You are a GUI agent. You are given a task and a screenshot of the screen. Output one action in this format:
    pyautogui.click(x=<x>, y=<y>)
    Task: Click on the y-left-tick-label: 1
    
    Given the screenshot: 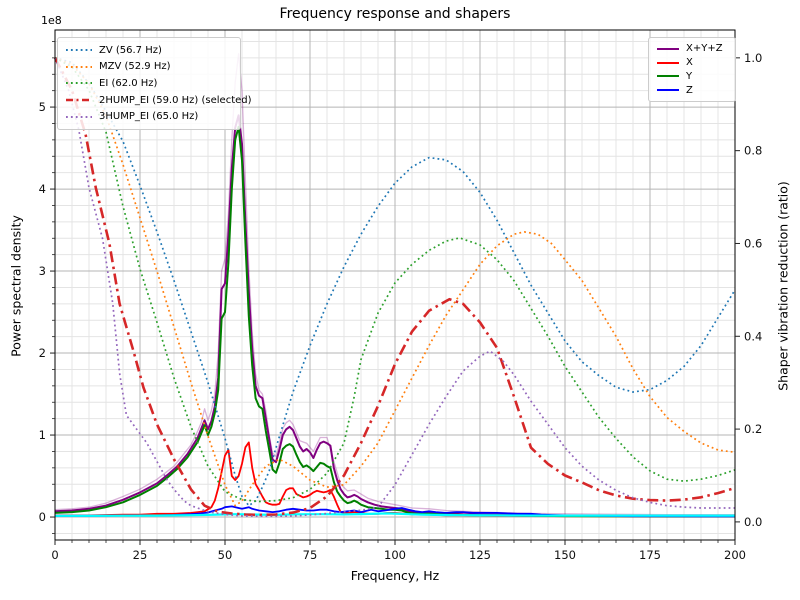 What is the action you would take?
    pyautogui.click(x=42, y=435)
    